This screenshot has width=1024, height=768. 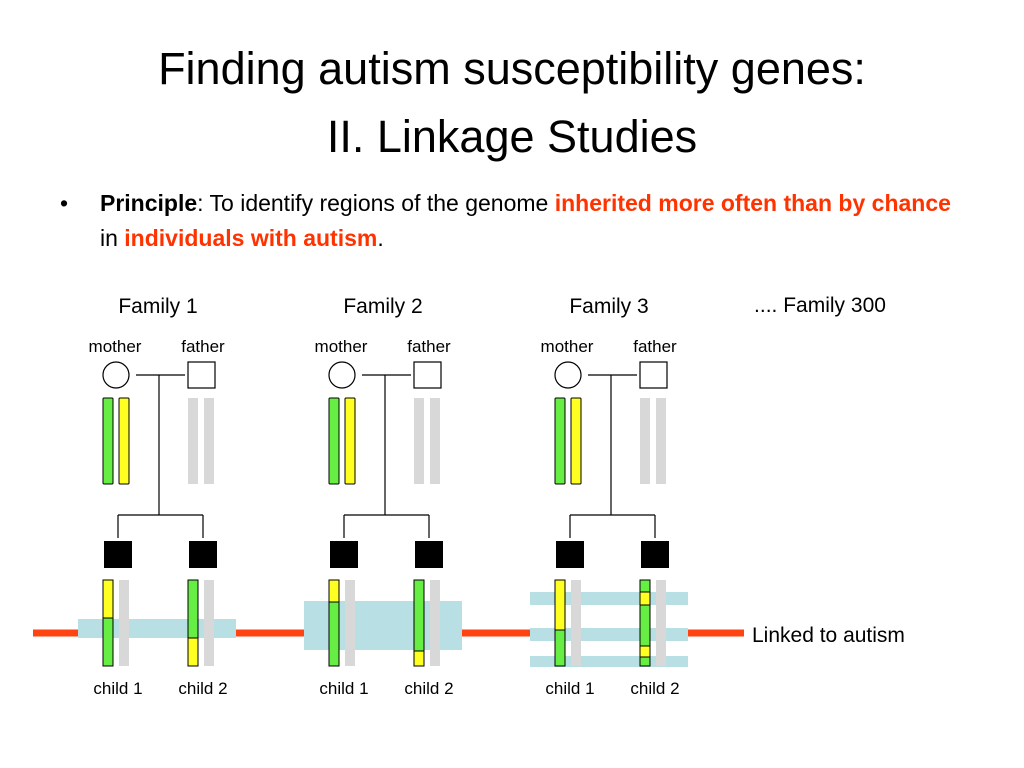 I want to click on family-title: Family 2, so click(x=382, y=306).